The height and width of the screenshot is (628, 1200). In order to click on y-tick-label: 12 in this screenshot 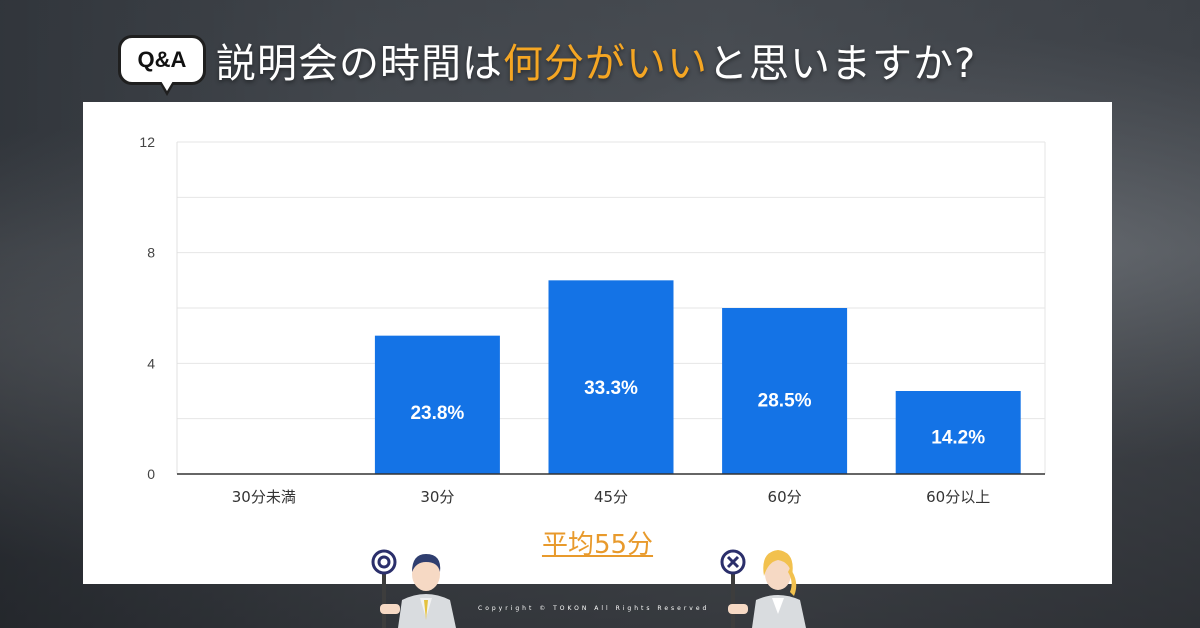, I will do `click(147, 142)`.